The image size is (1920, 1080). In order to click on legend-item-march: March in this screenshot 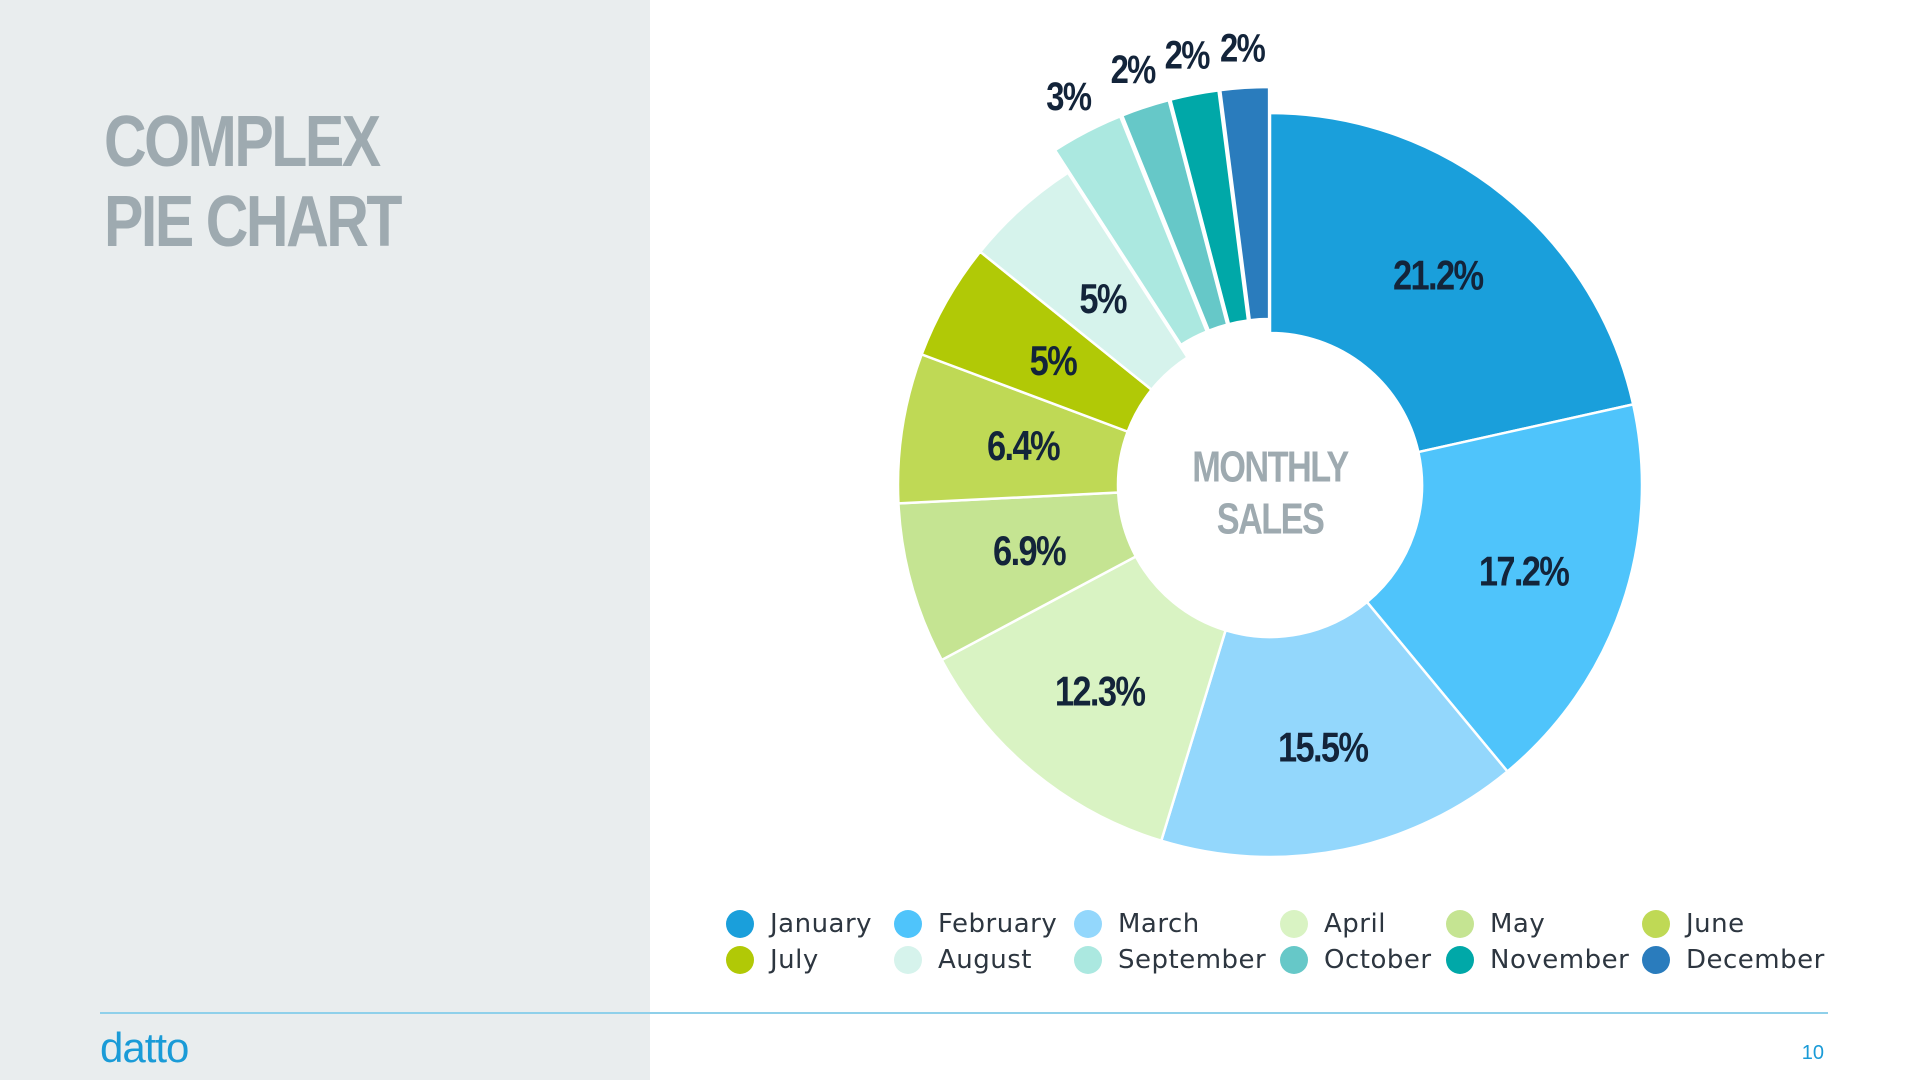, I will do `click(1137, 924)`.